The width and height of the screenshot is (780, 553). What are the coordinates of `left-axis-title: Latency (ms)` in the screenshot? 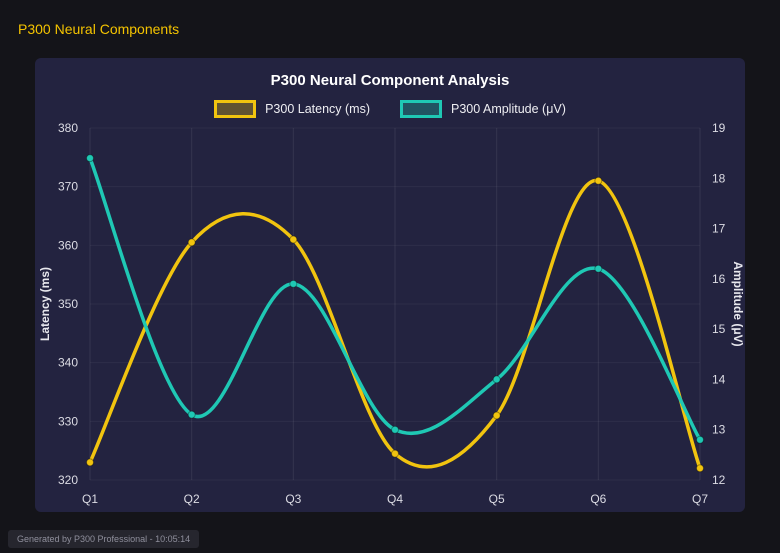 It's located at (45, 304).